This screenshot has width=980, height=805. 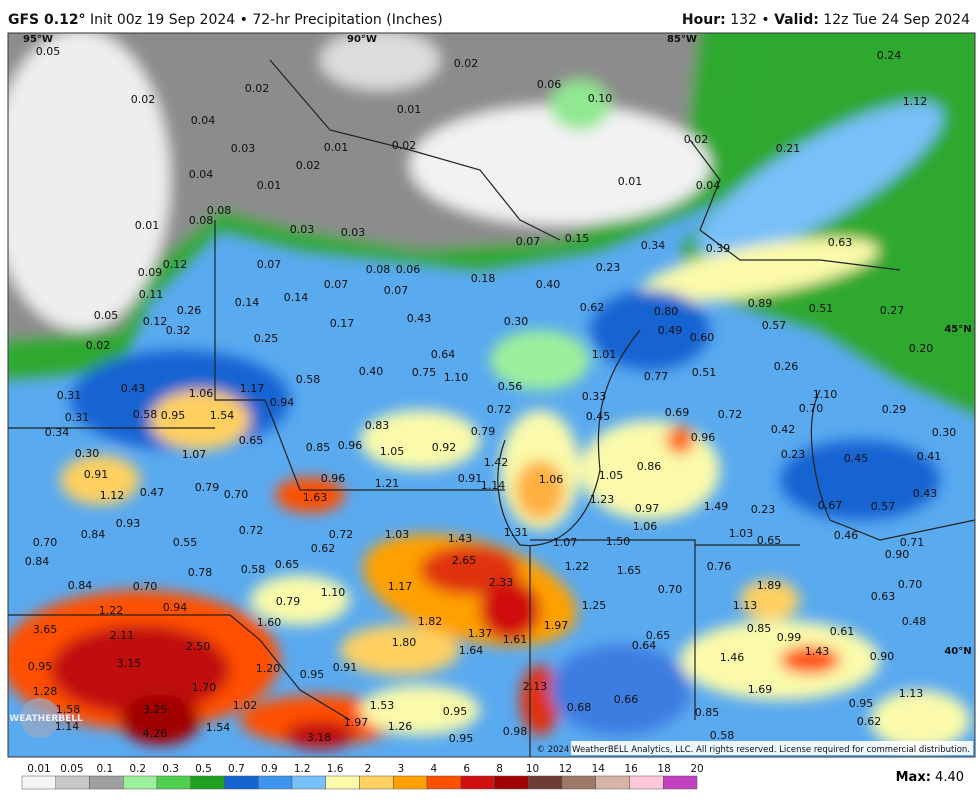 I want to click on precip-value: 1.23, so click(x=602, y=499).